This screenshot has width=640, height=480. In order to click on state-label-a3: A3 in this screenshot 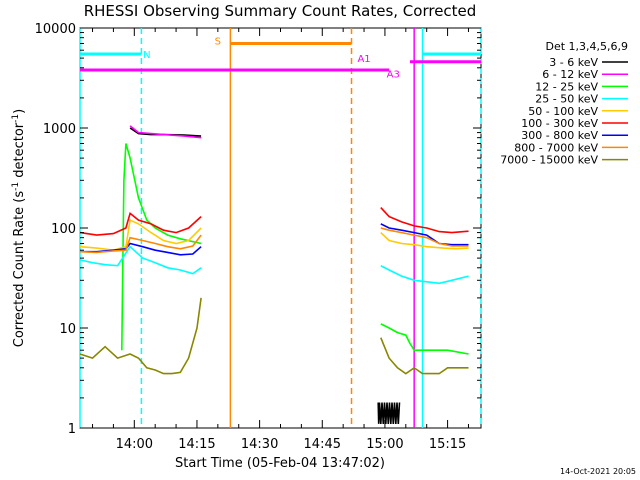, I will do `click(393, 75)`.